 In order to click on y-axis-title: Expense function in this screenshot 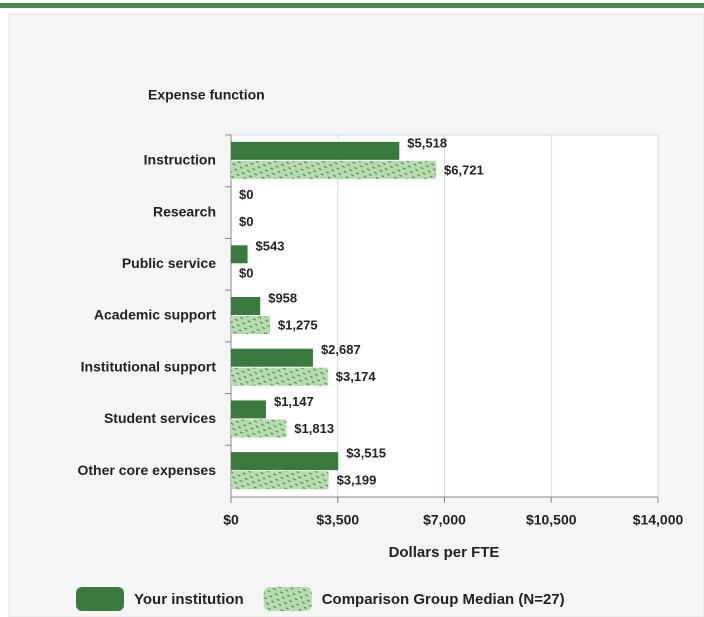, I will do `click(206, 95)`.